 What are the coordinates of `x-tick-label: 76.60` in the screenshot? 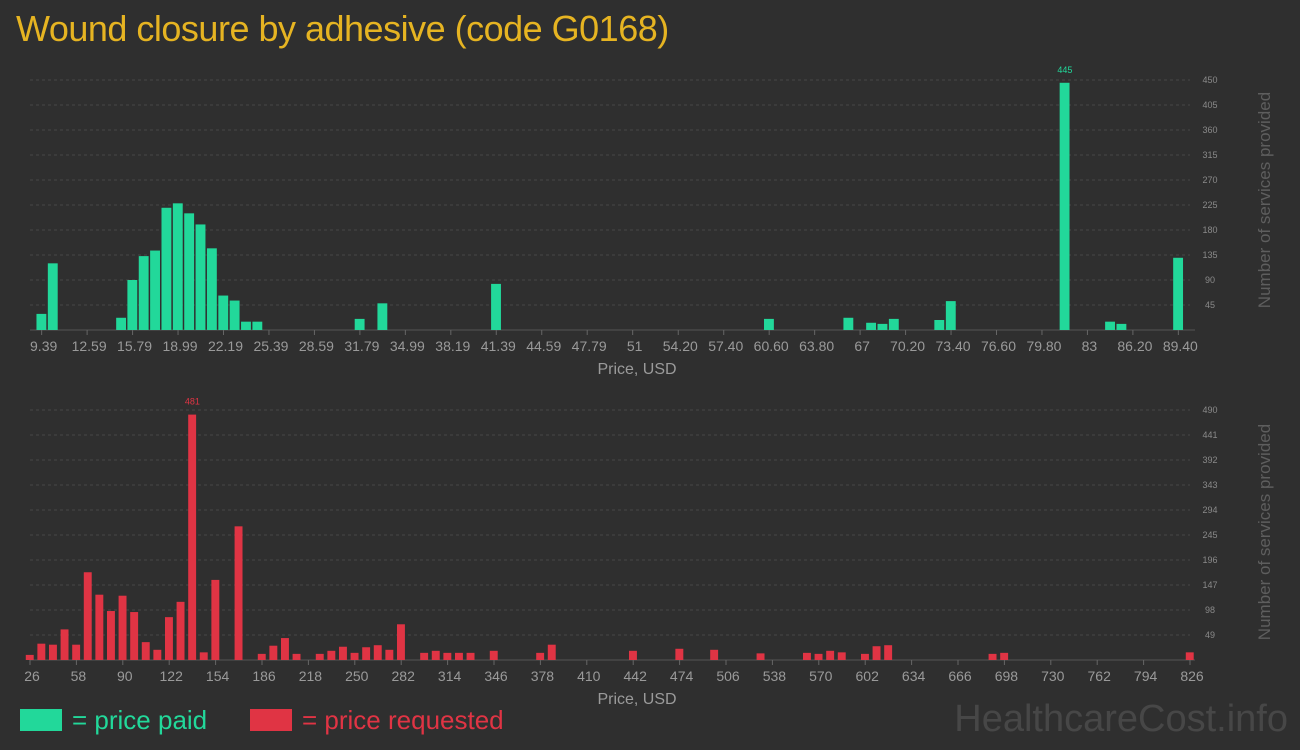 It's located at (998, 346).